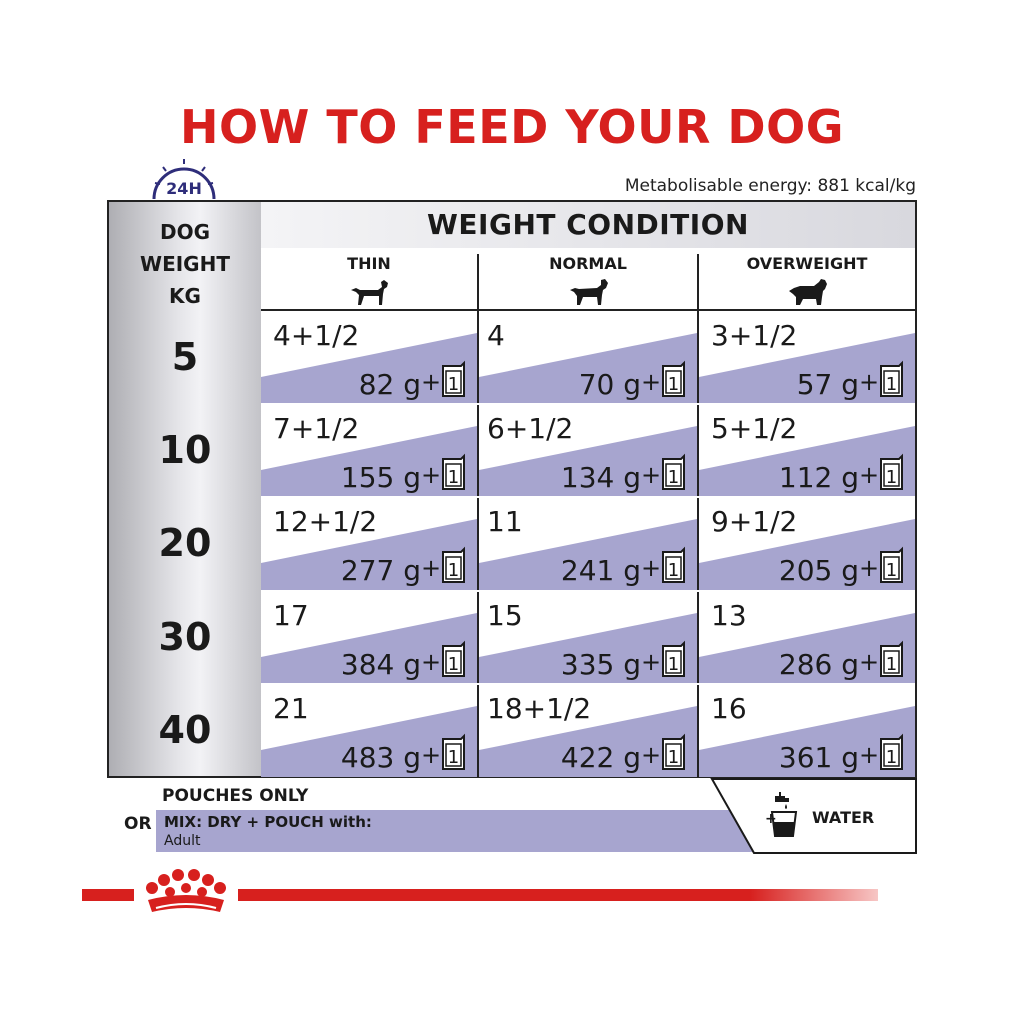 This screenshot has width=1024, height=1024. I want to click on pouch-amount: 11, so click(505, 522).